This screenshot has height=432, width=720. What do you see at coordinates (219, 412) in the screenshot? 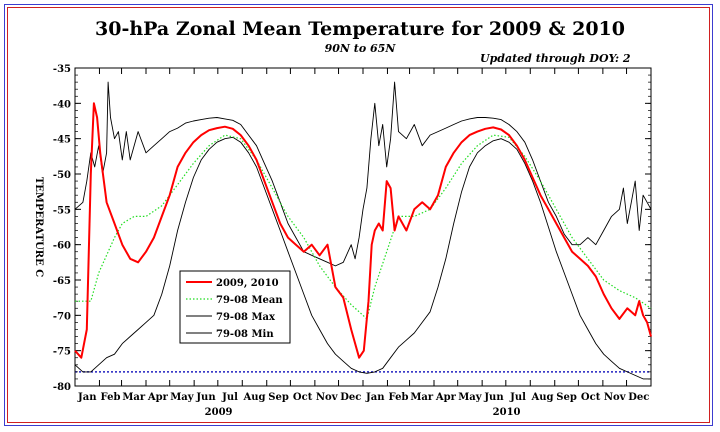
I see `year-label: 2009` at bounding box center [219, 412].